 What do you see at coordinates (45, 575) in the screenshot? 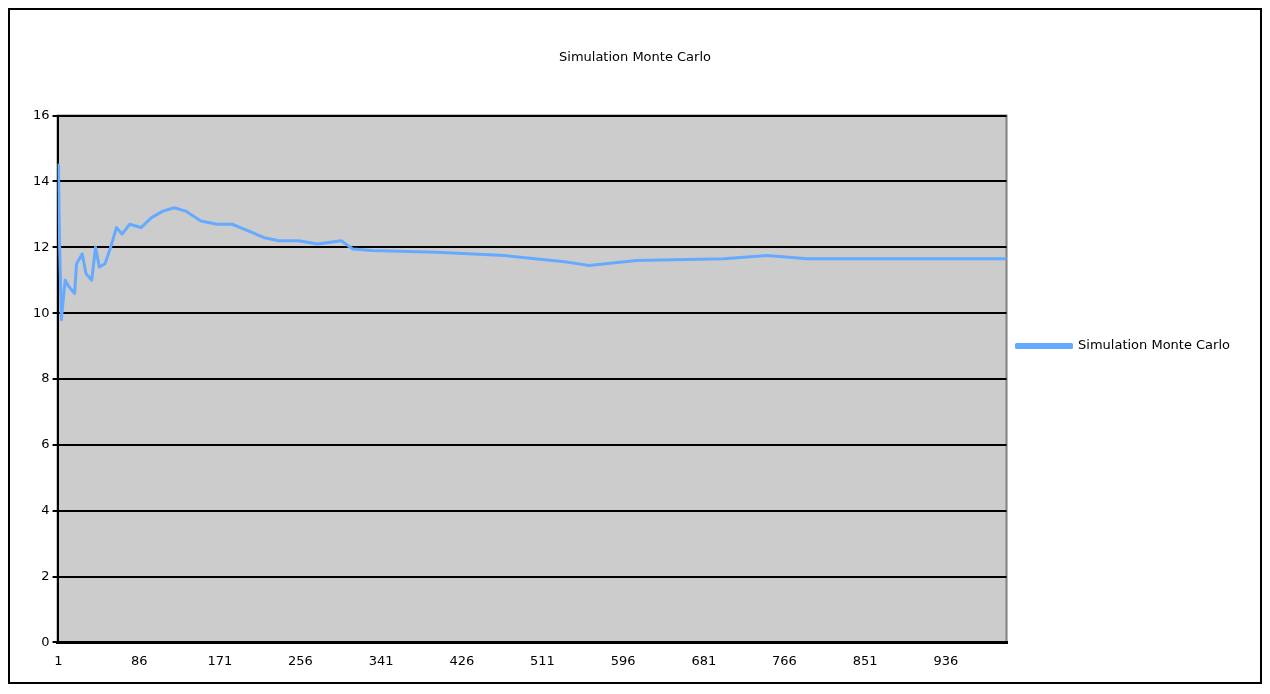
I see `y-tick-label: 2` at bounding box center [45, 575].